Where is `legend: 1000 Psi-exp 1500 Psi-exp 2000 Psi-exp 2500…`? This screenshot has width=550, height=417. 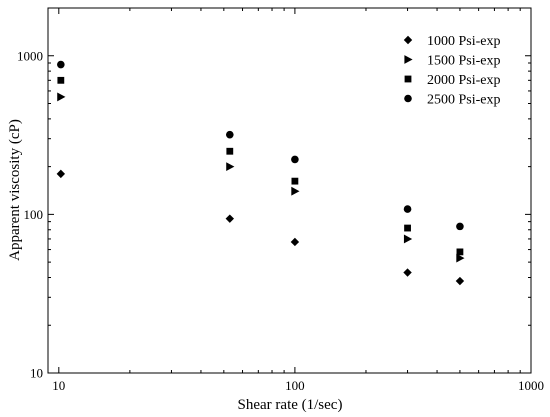 legend: 1000 Psi-exp 1500 Psi-exp 2000 Psi-exp 2500… is located at coordinates (452, 71).